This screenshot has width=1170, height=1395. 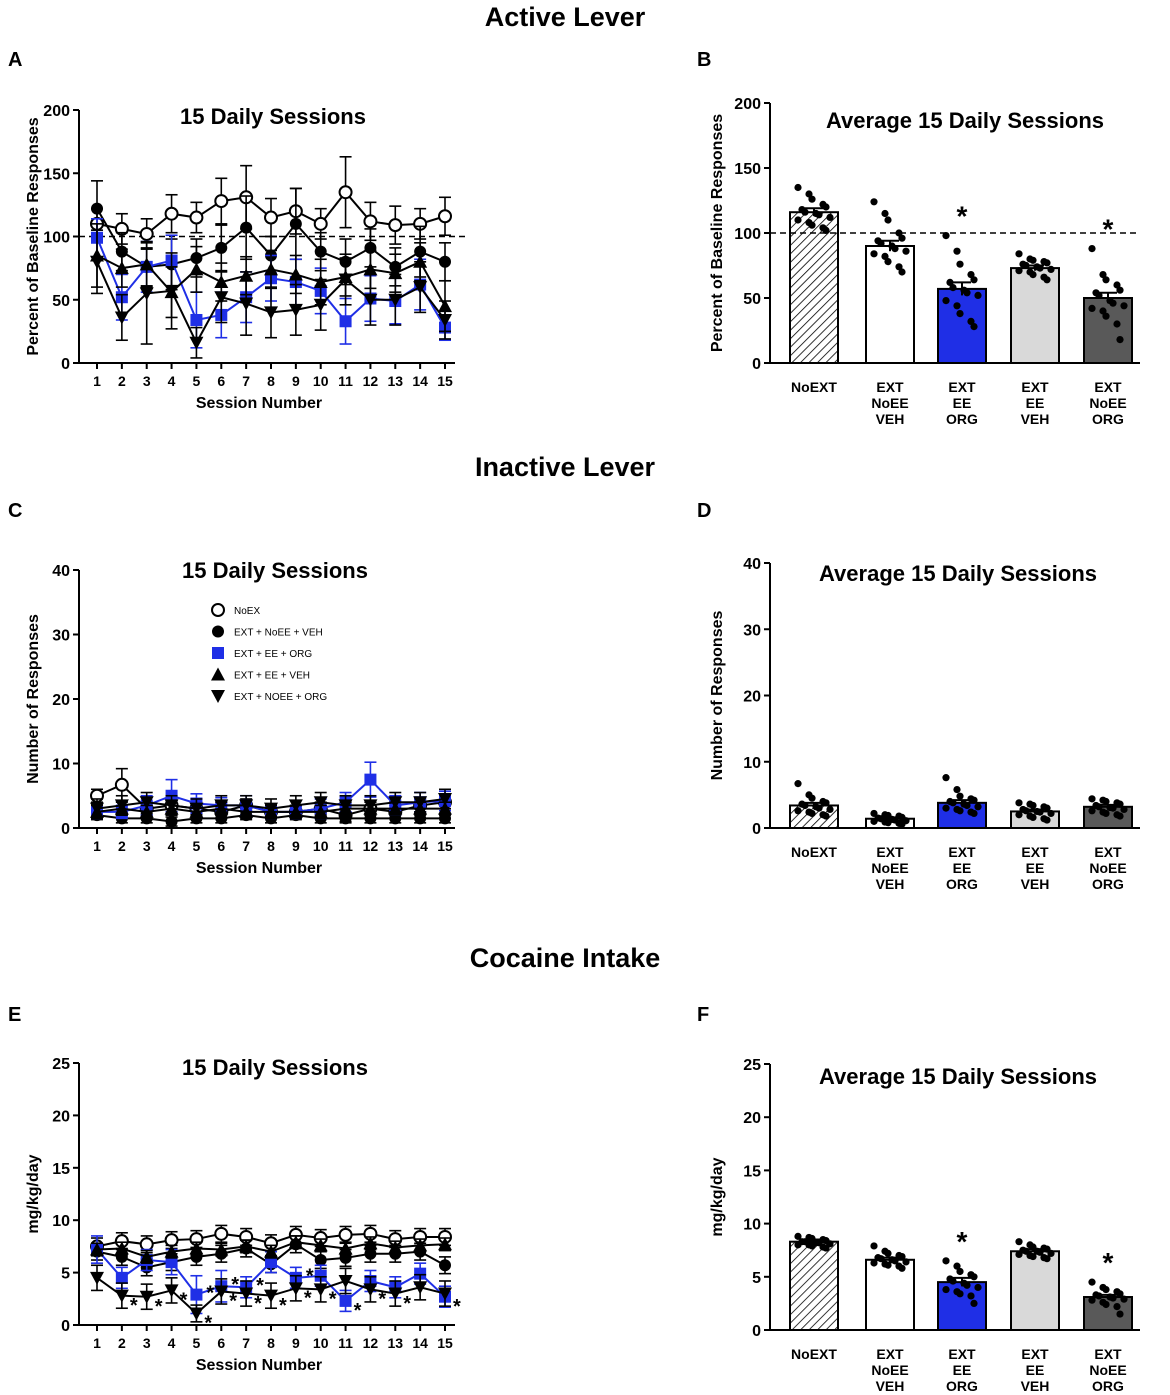 What do you see at coordinates (259, 868) in the screenshot?
I see `x-axis-label: Session Number` at bounding box center [259, 868].